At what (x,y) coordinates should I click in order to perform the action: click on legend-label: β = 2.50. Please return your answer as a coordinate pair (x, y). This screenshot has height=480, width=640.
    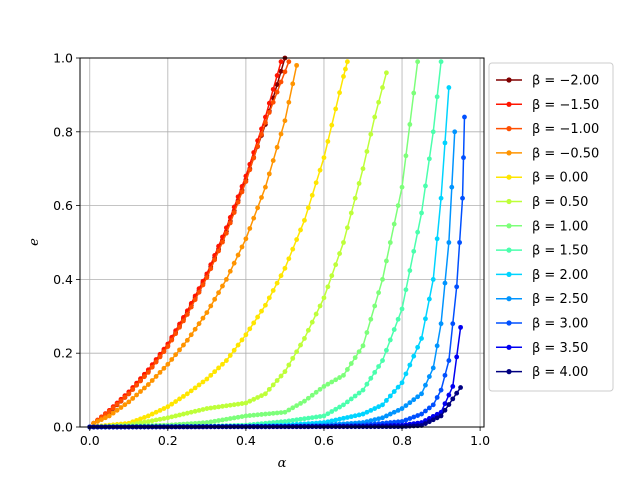
    Looking at the image, I should click on (560, 299).